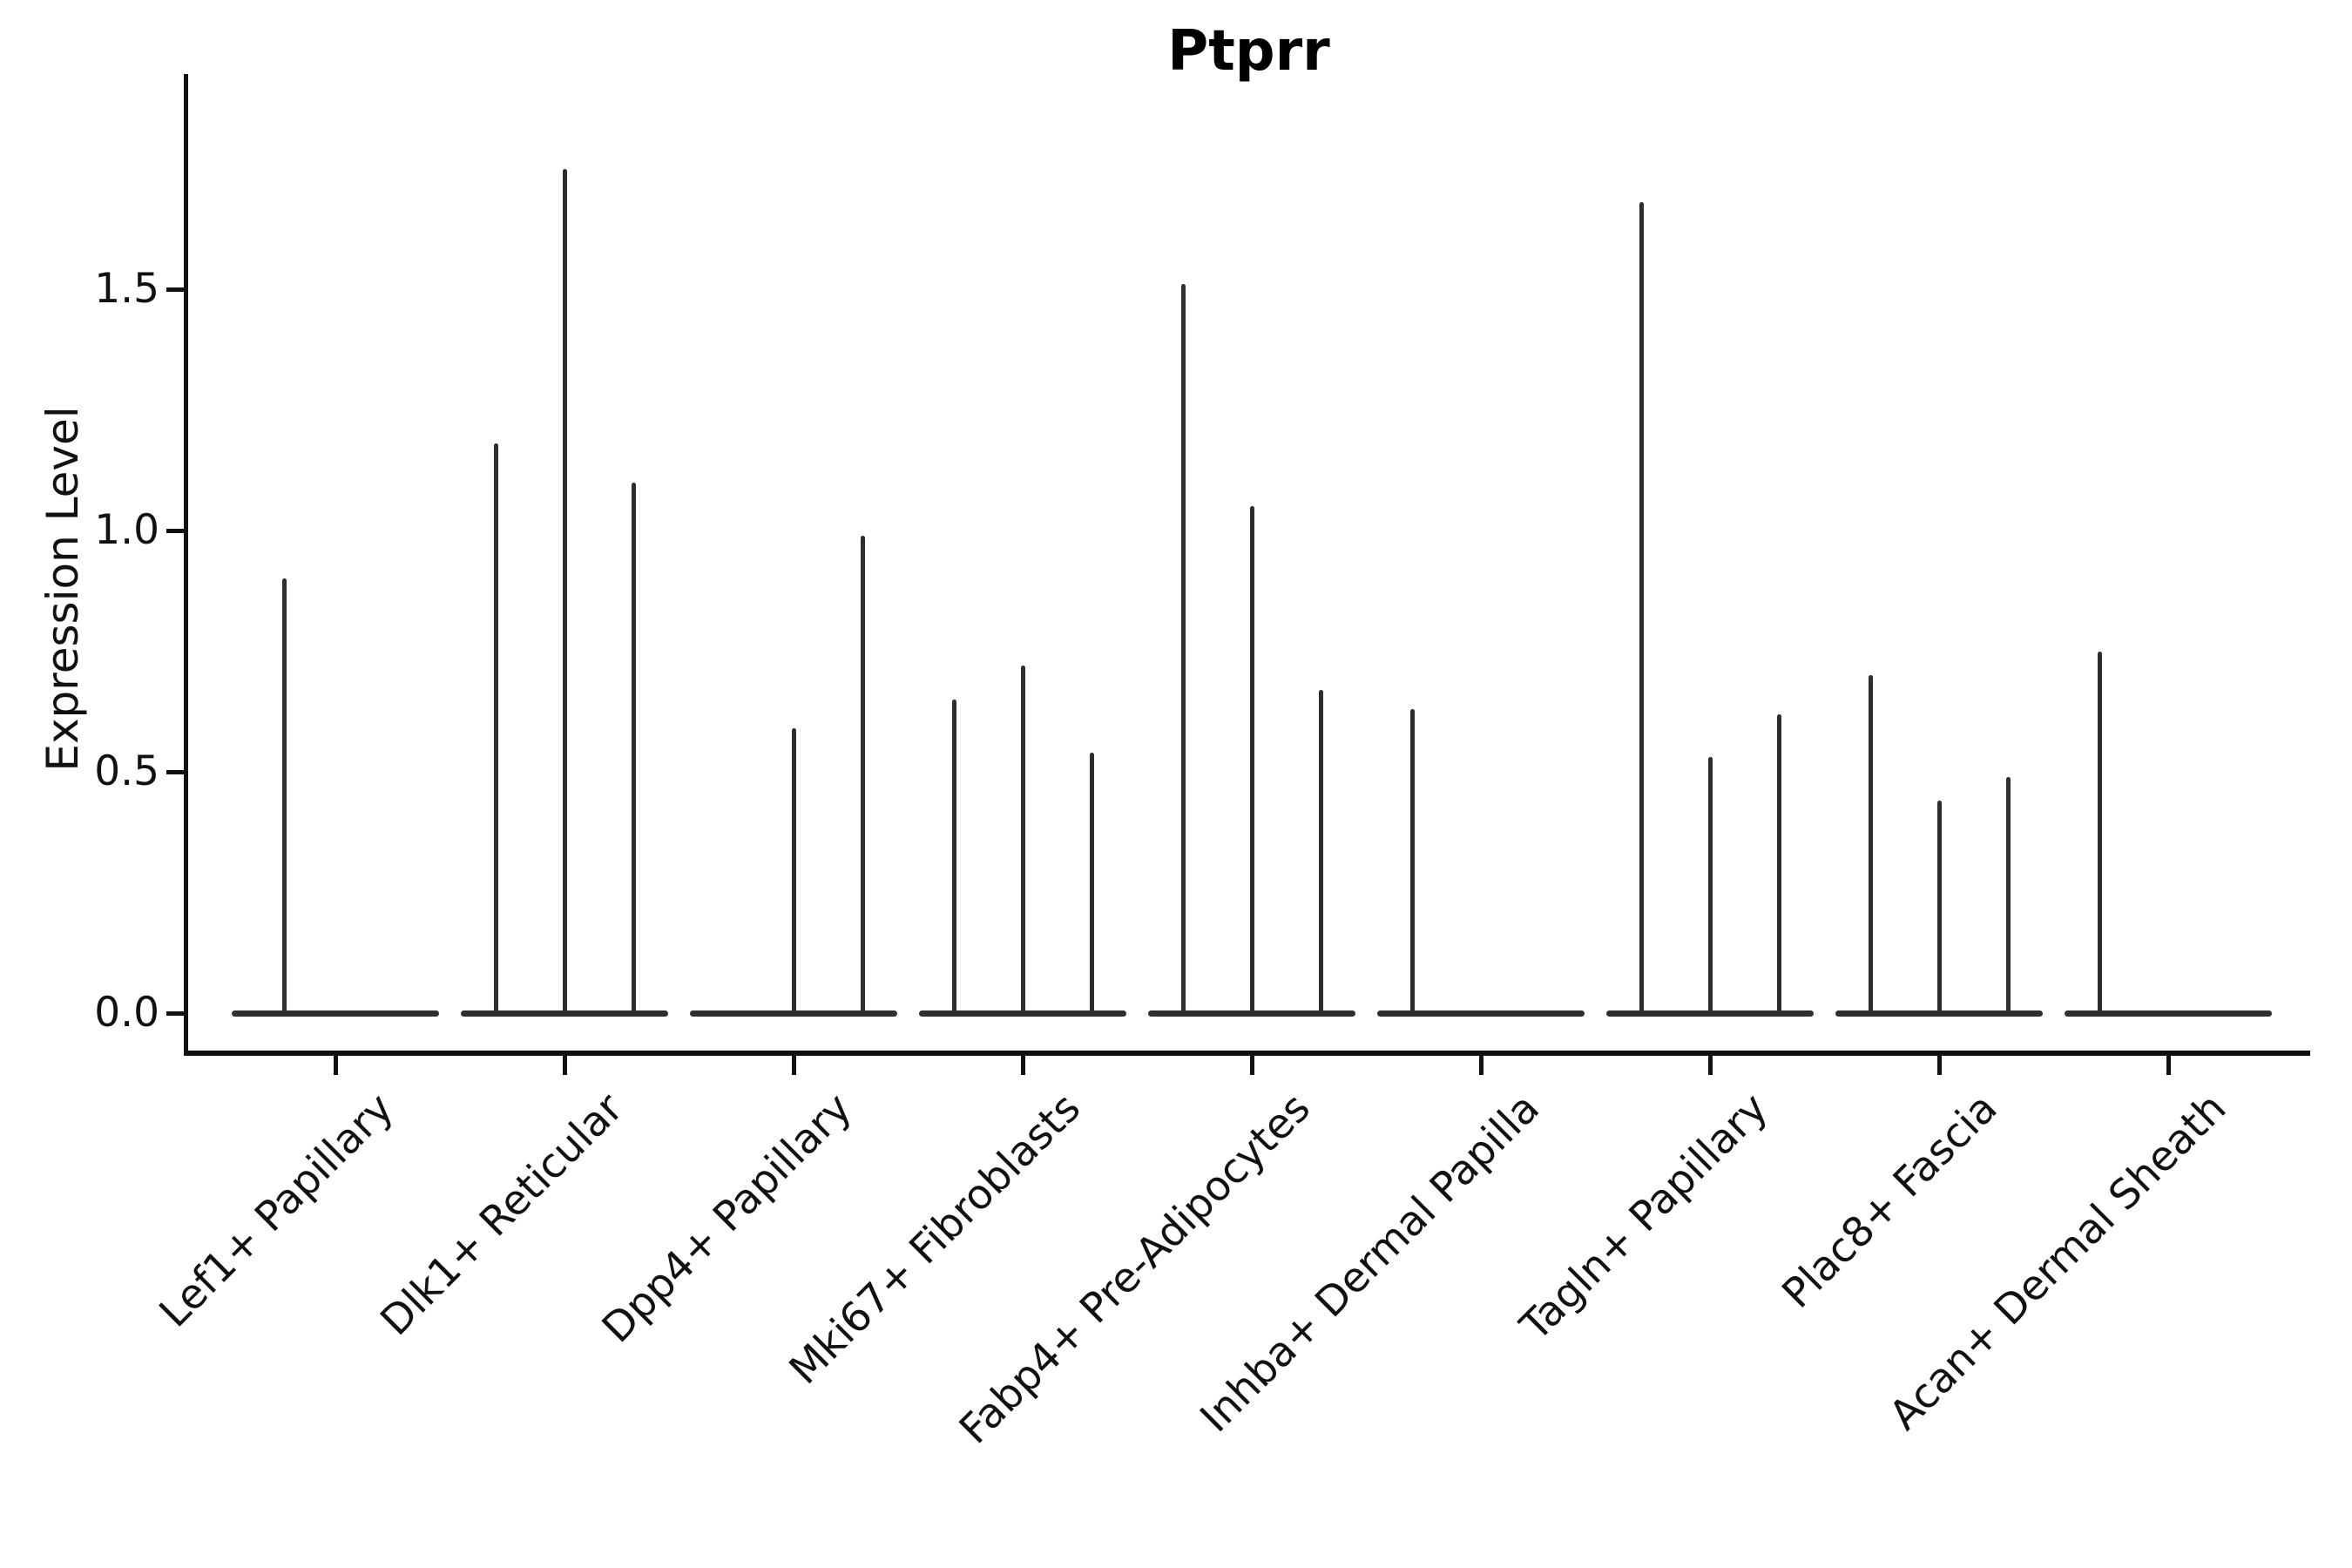  What do you see at coordinates (501, 1215) in the screenshot?
I see `x-axis-category-label: Dlk1+ Reticular` at bounding box center [501, 1215].